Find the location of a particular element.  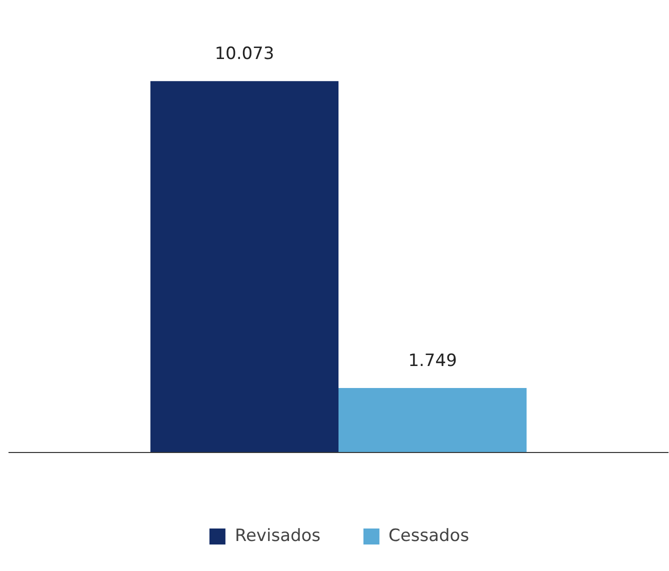

data-label: 10.073 is located at coordinates (244, 54).